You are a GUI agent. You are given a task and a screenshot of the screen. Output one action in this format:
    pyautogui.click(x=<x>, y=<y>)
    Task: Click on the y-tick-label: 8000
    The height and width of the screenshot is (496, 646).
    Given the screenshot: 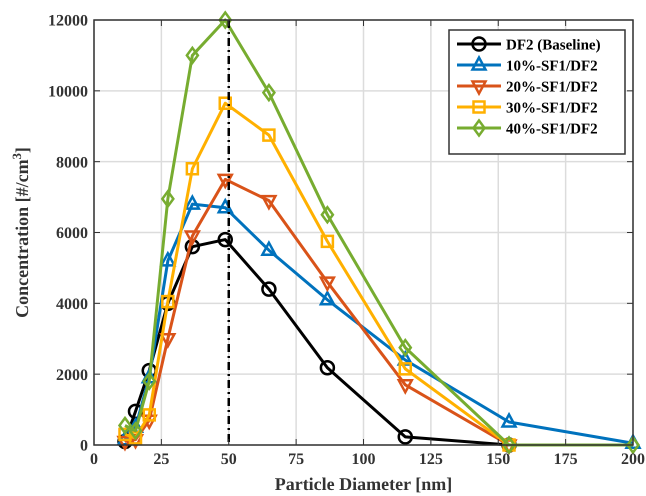 What is the action you would take?
    pyautogui.click(x=72, y=163)
    